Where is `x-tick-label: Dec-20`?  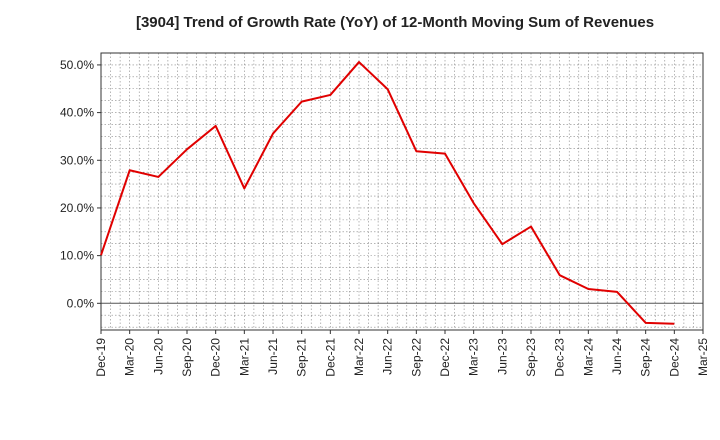
x-tick-label: Dec-20 is located at coordinates (216, 357).